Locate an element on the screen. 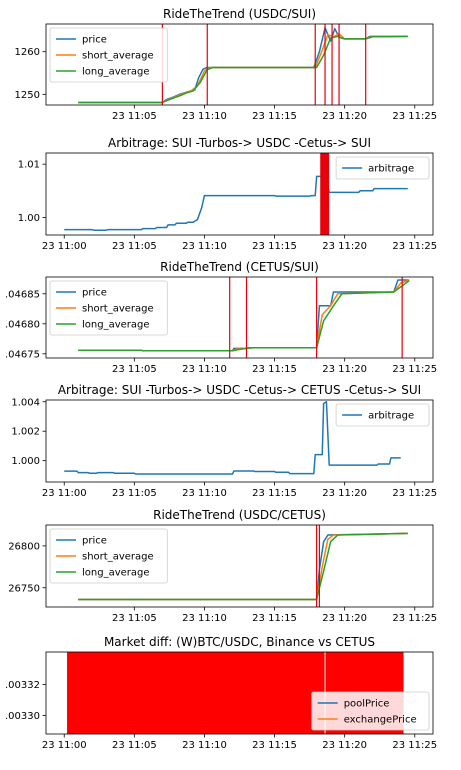  y-tick-label: 26750 is located at coordinates (24, 588).